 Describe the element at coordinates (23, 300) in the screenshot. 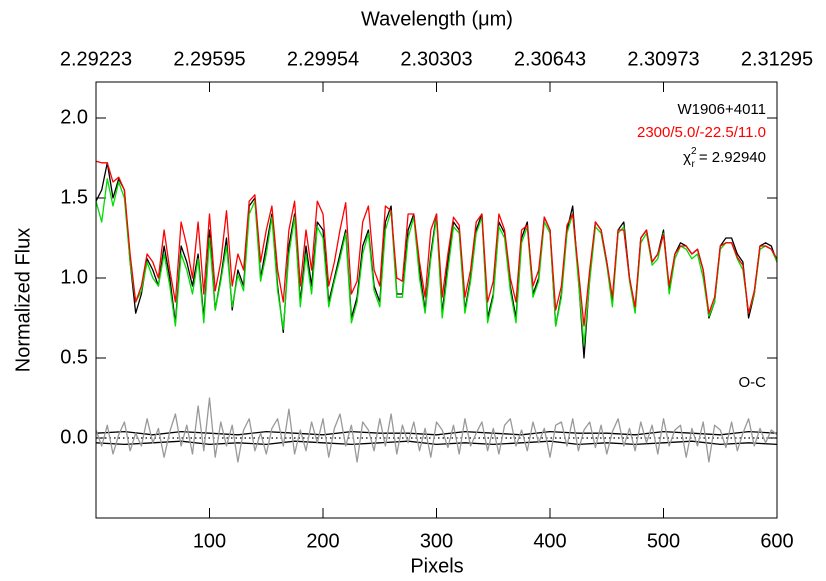

I see `y-axis-label: Normalized Flux` at that location.